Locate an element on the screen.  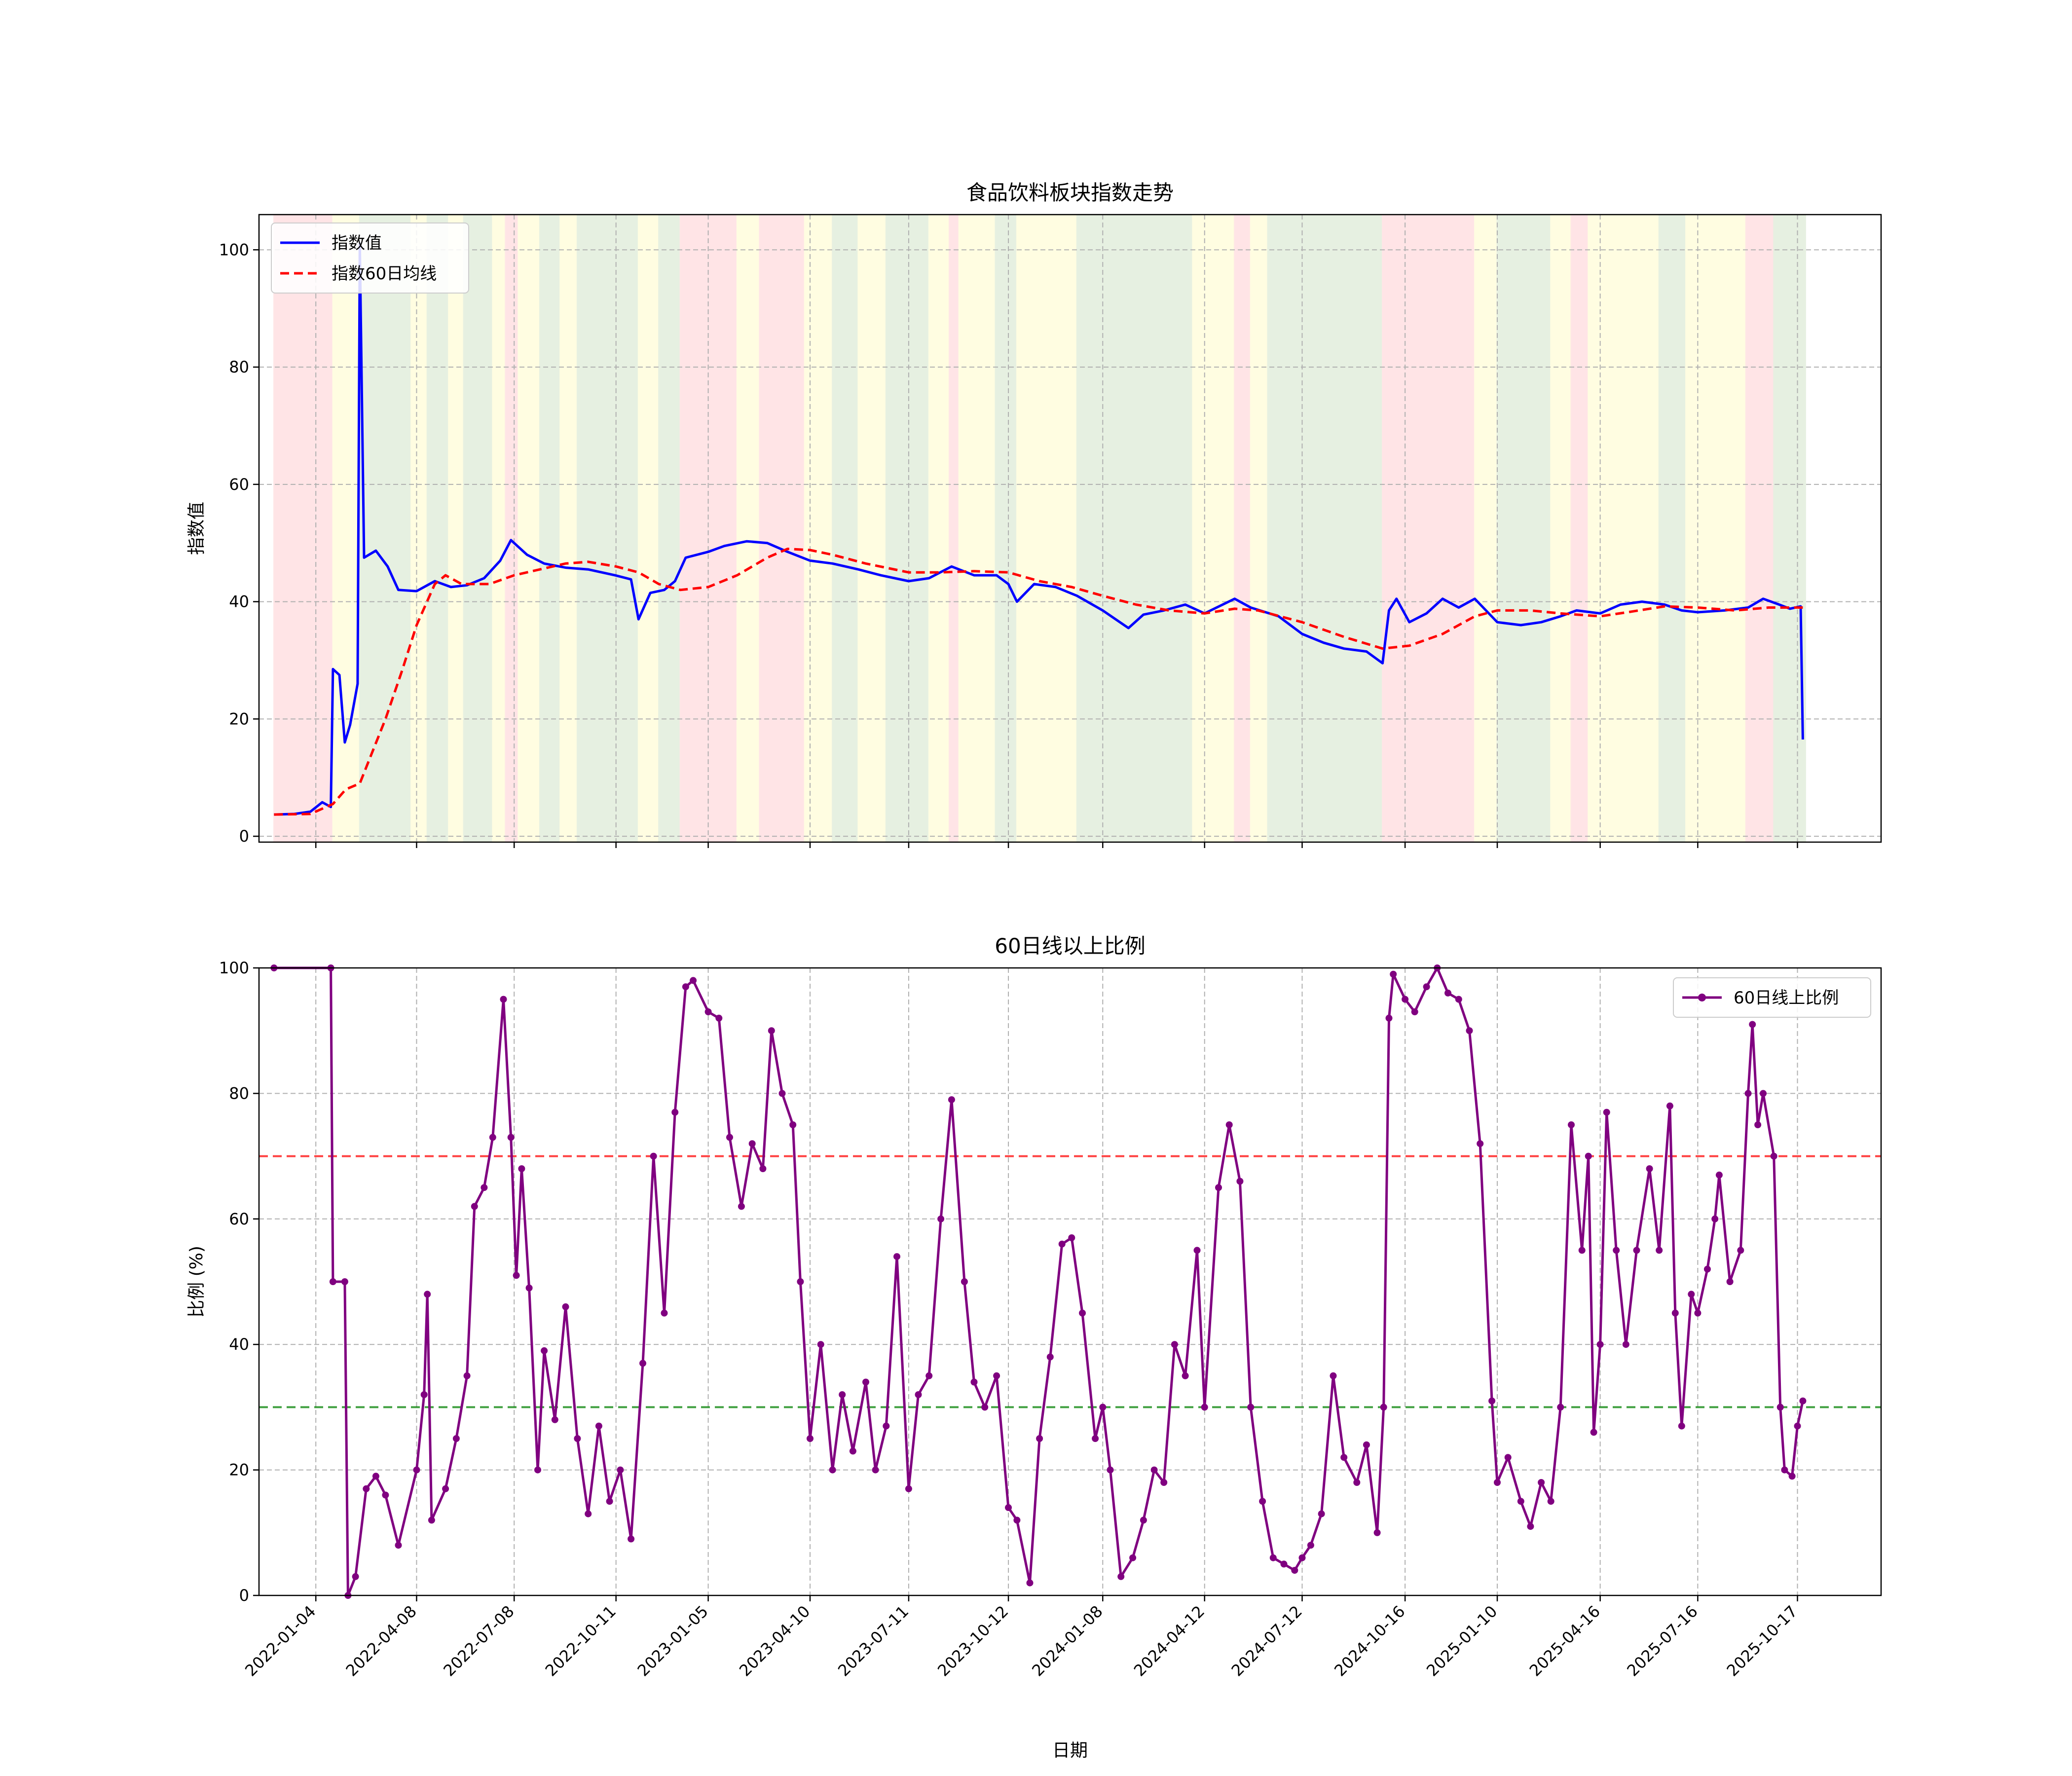
y-tick-label: 20 is located at coordinates (239, 718).